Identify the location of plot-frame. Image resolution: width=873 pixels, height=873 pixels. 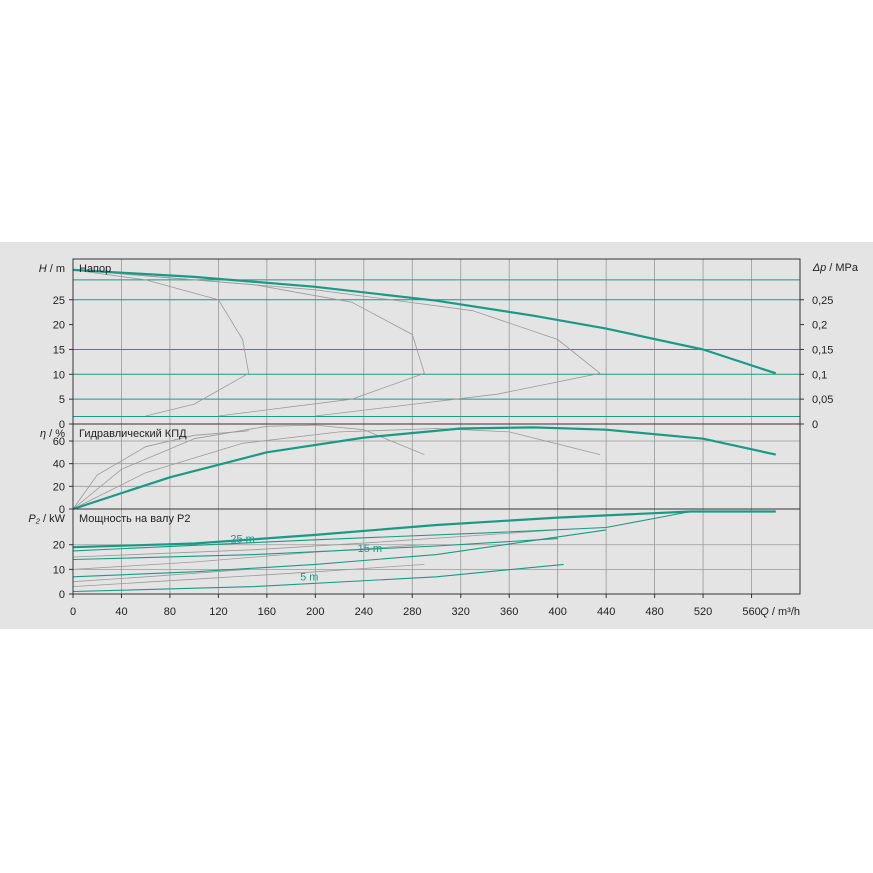
(436, 551).